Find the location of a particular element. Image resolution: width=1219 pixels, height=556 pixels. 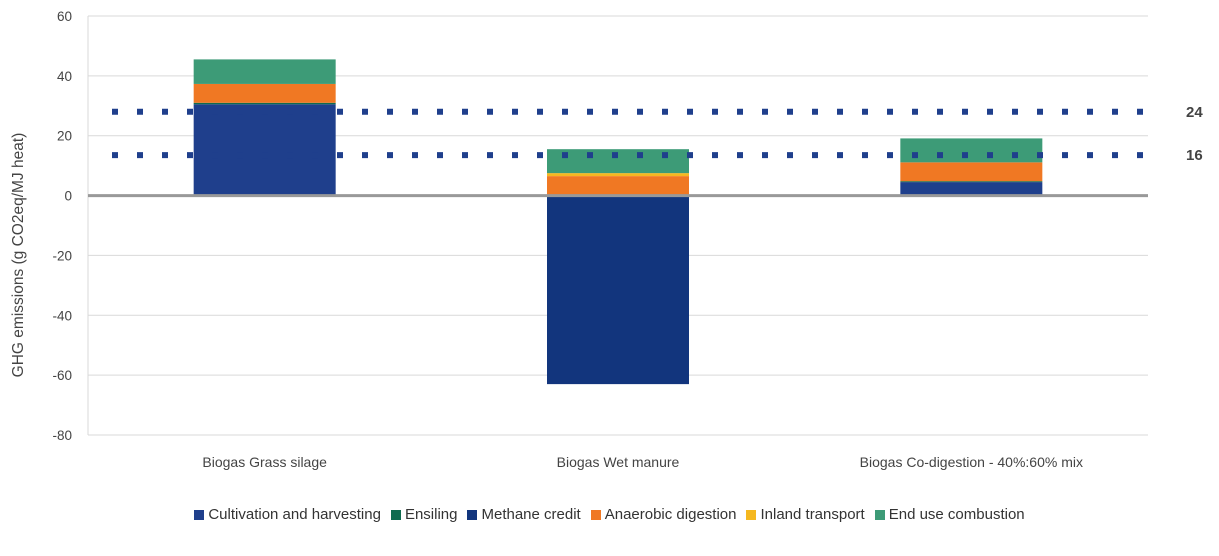

y-tick-label: 0 is located at coordinates (68, 196).